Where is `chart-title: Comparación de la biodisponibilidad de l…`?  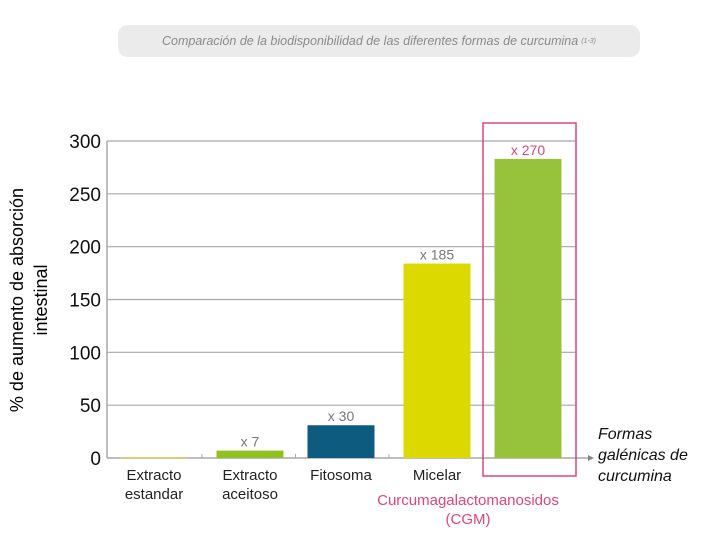
chart-title: Comparación de la biodisponibilidad de l… is located at coordinates (370, 41).